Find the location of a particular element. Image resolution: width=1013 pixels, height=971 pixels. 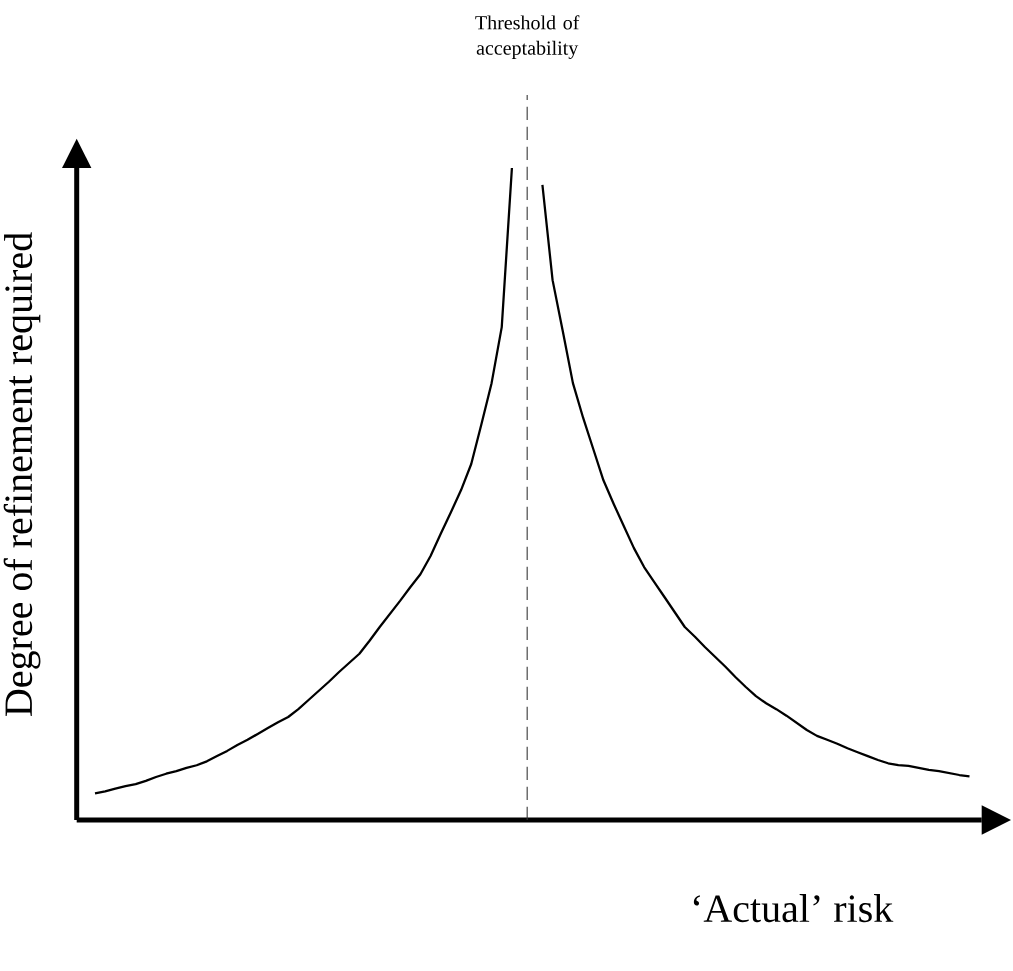

x-axis-title: ‘Actual’ risk is located at coordinates (793, 908).